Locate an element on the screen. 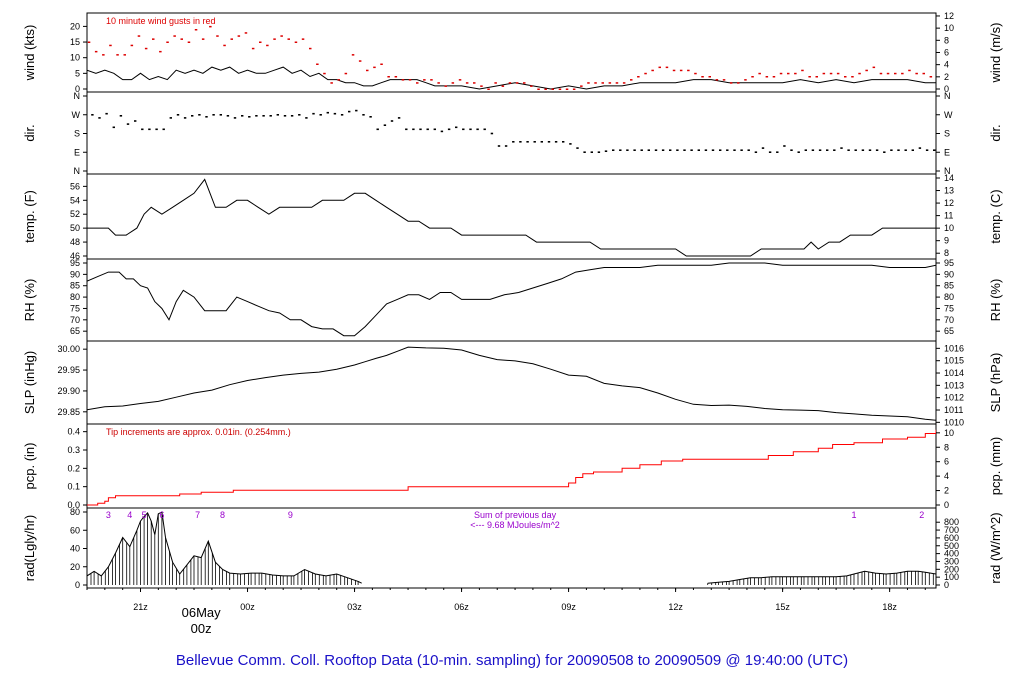 The image size is (1024, 700). y-axis-label-left: dir. is located at coordinates (29, 132).